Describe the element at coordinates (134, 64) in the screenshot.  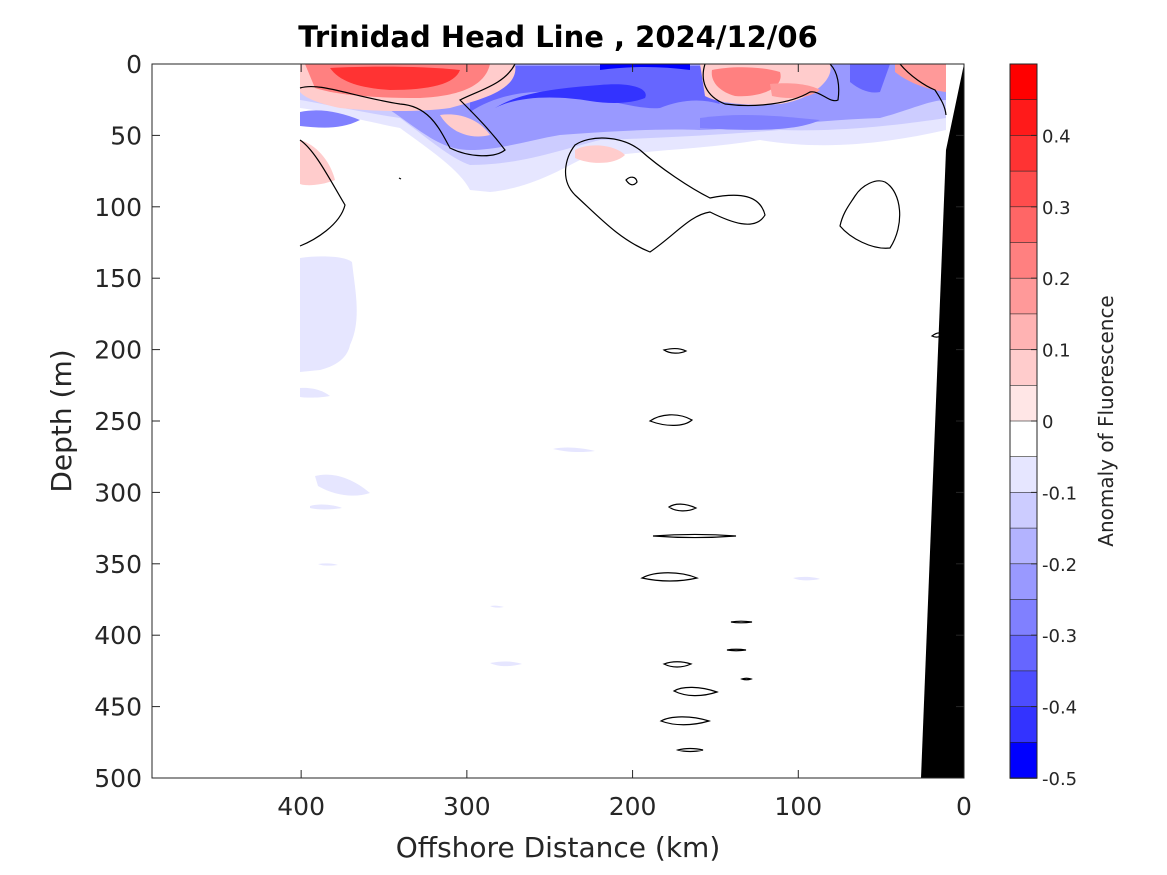
I see `y-tick-label: 0` at that location.